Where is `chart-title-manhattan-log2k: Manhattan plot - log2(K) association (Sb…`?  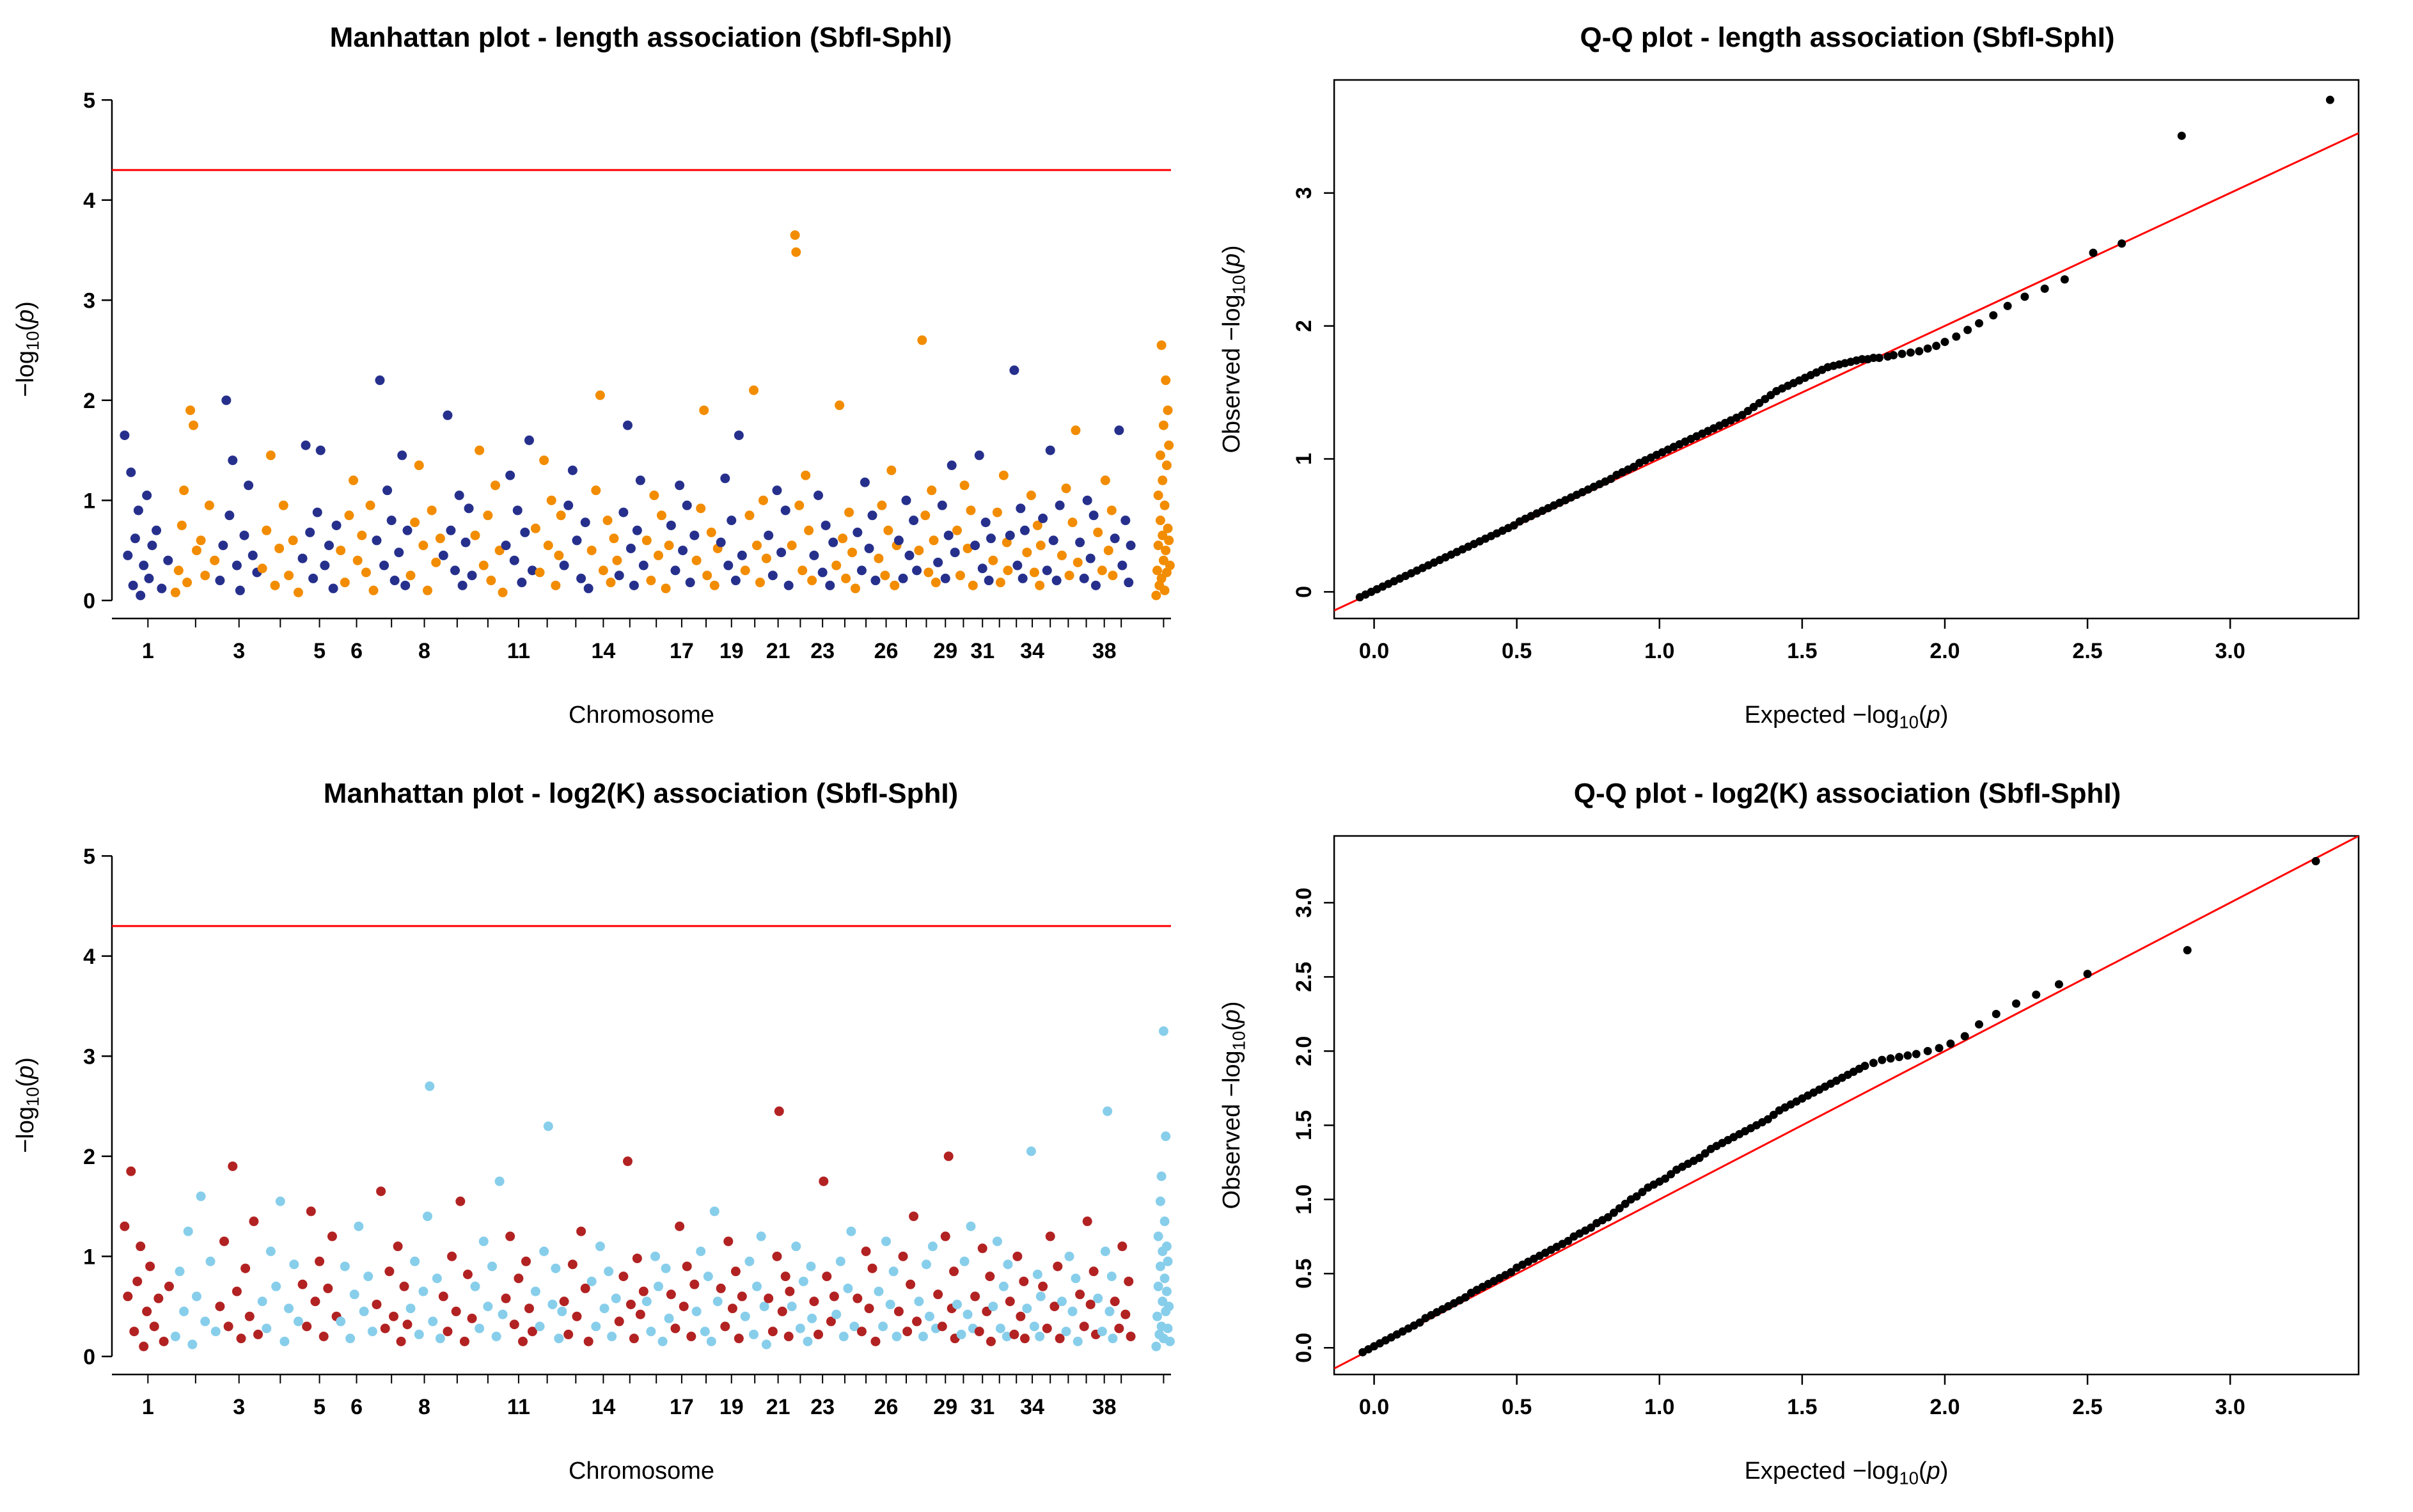 chart-title-manhattan-log2k: Manhattan plot - log2(K) association (Sb… is located at coordinates (641, 793).